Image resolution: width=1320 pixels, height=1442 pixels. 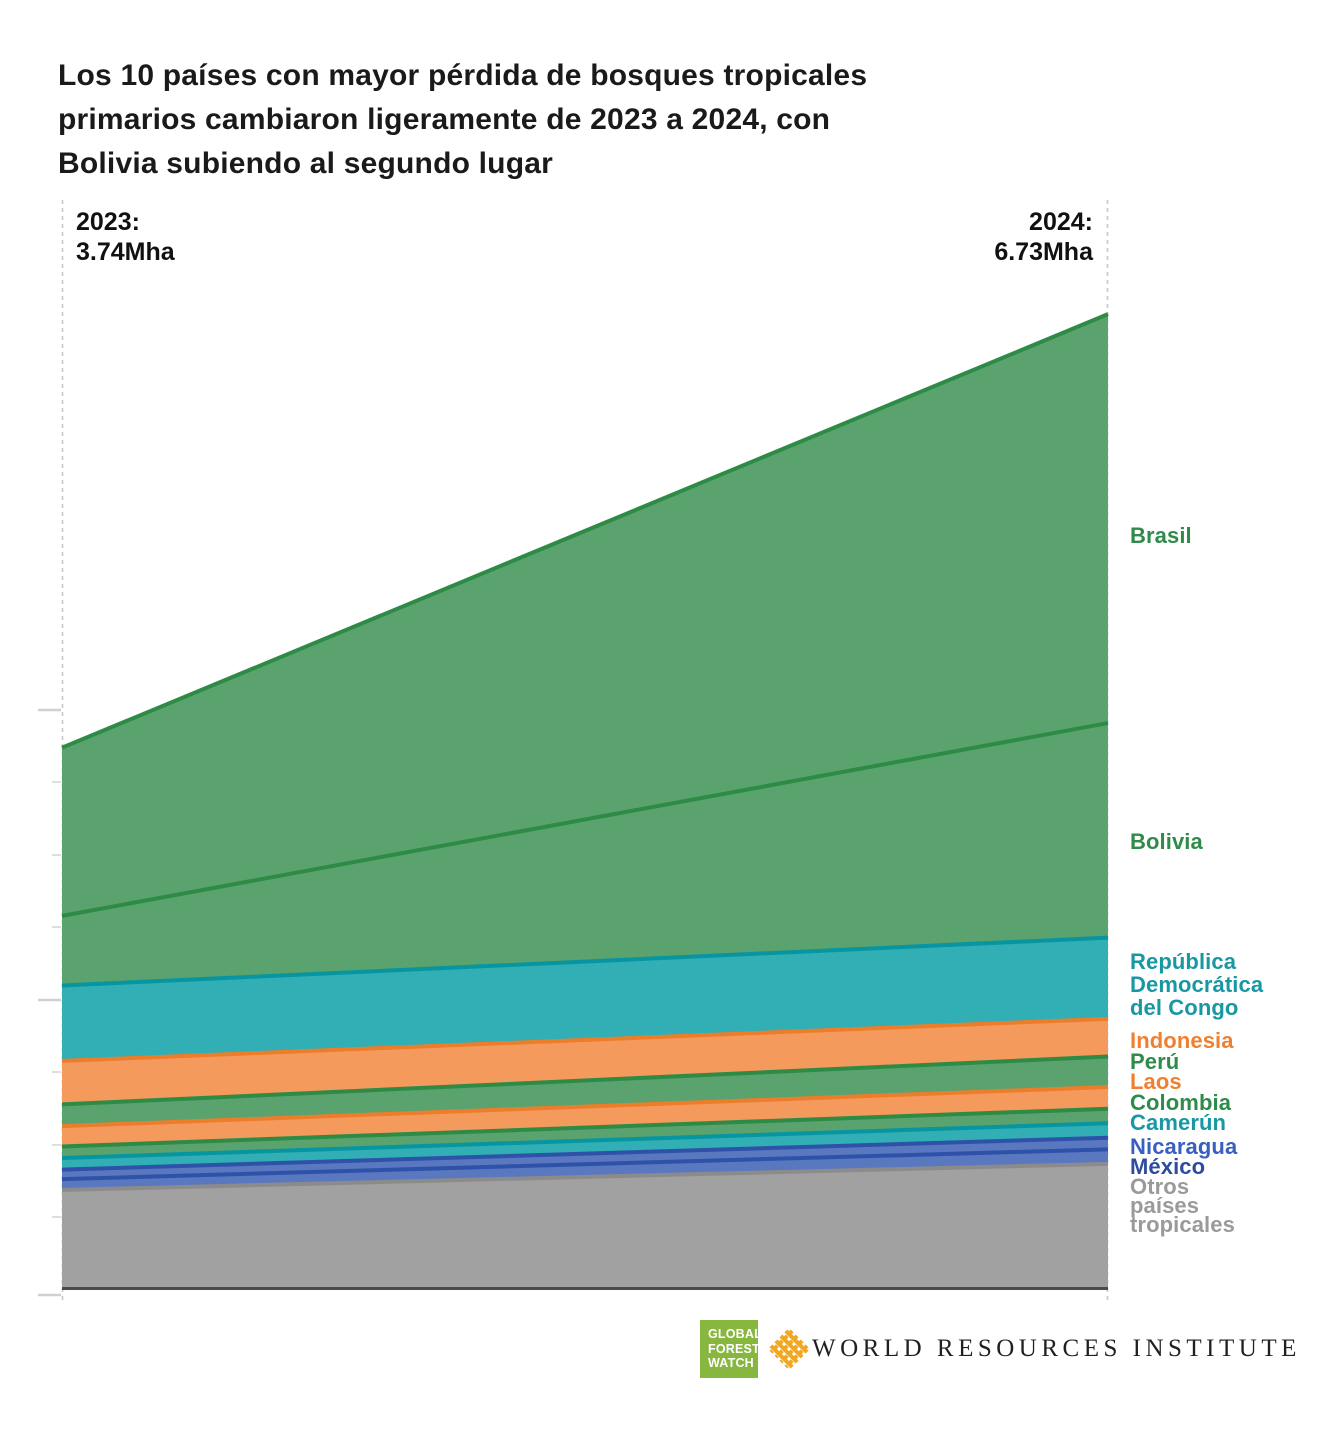 I want to click on band-México, so click(x=585, y=1169).